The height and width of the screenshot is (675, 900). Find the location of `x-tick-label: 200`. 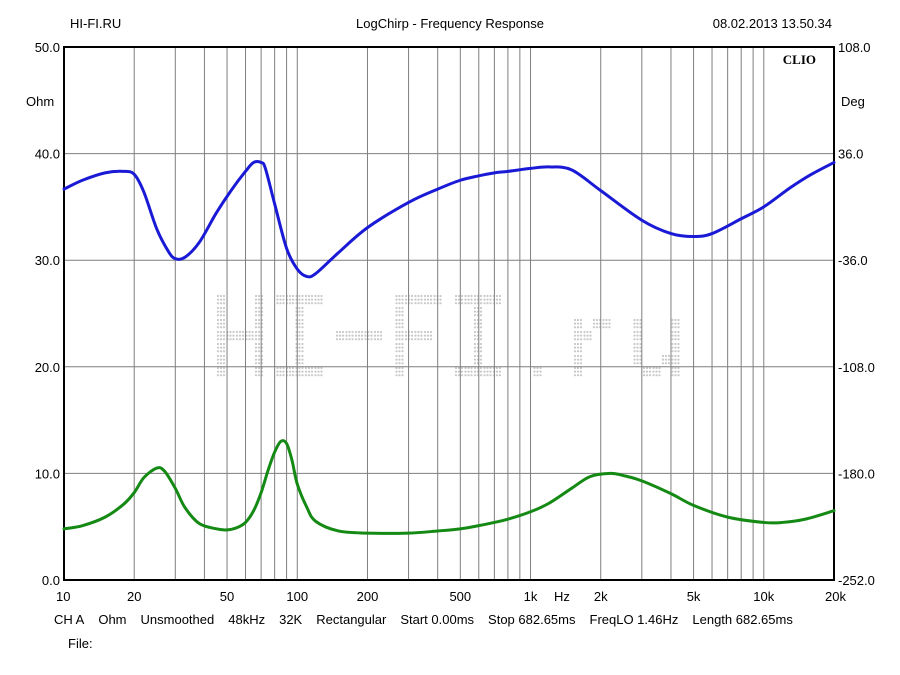

x-tick-label: 200 is located at coordinates (368, 596).